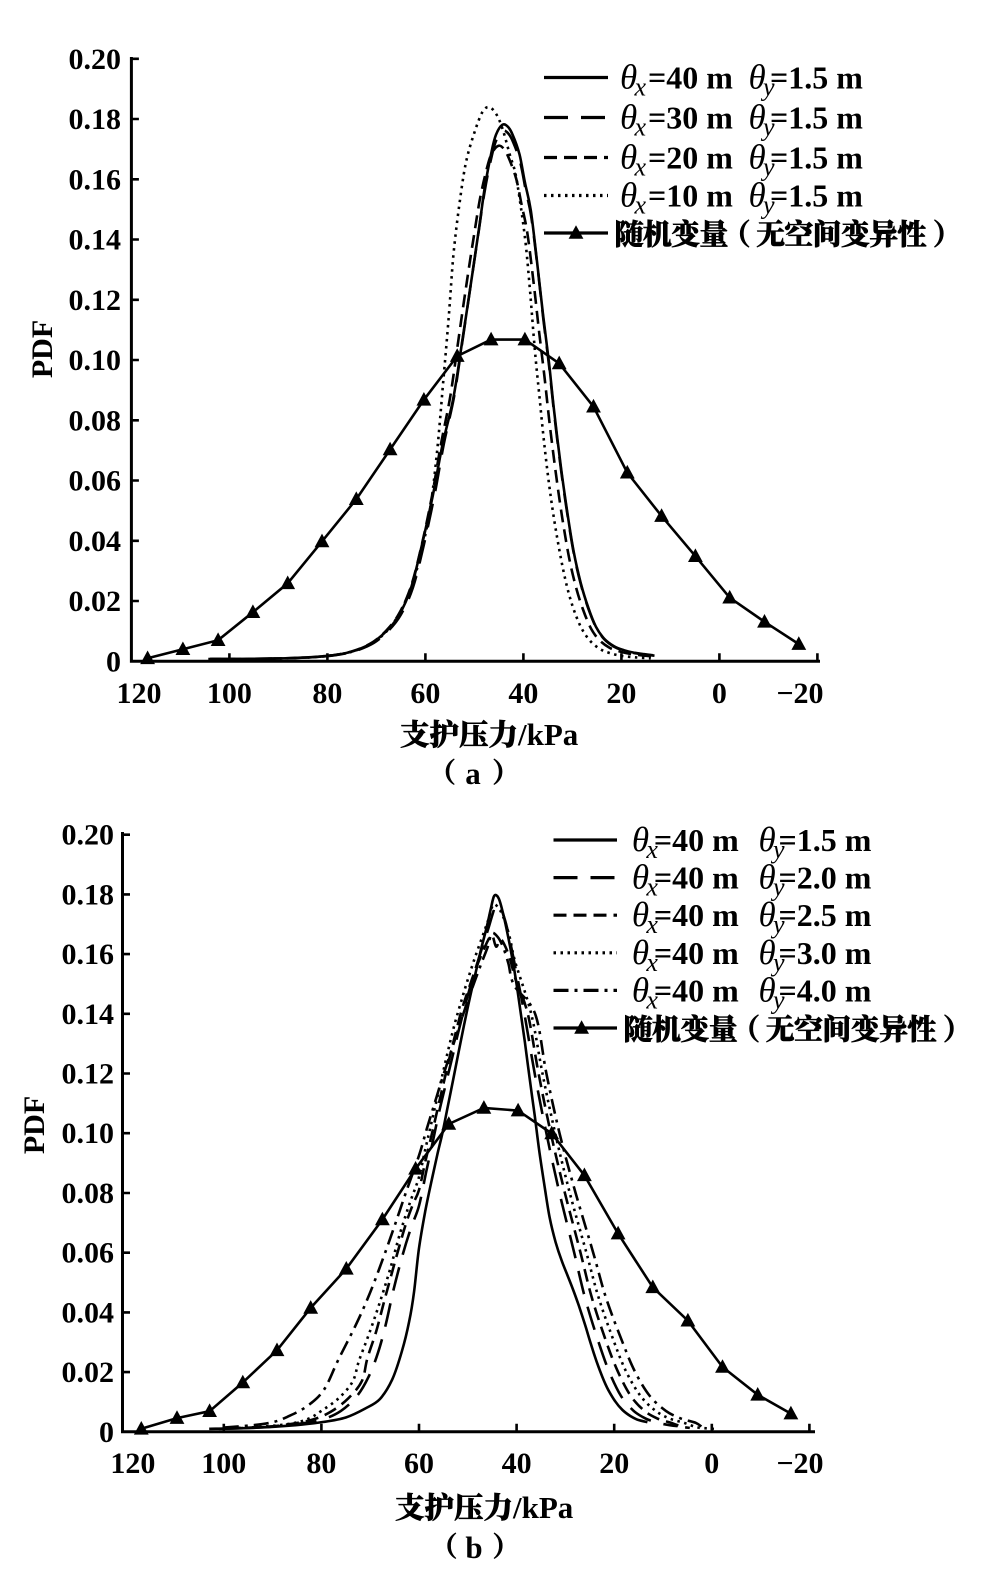 This screenshot has width=999, height=1596. Describe the element at coordinates (690, 158) in the screenshot. I see `svg-text: =20 m` at that location.